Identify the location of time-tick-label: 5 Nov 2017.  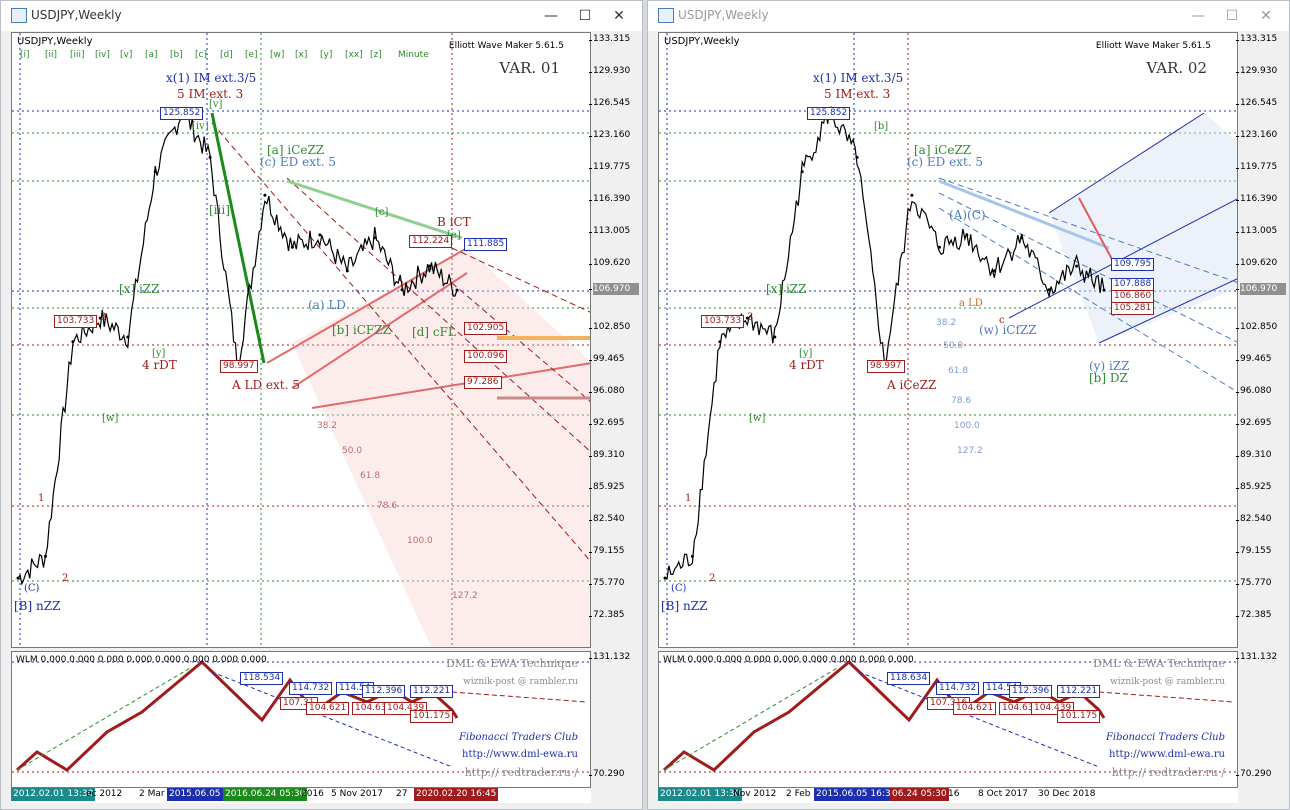
(357, 794).